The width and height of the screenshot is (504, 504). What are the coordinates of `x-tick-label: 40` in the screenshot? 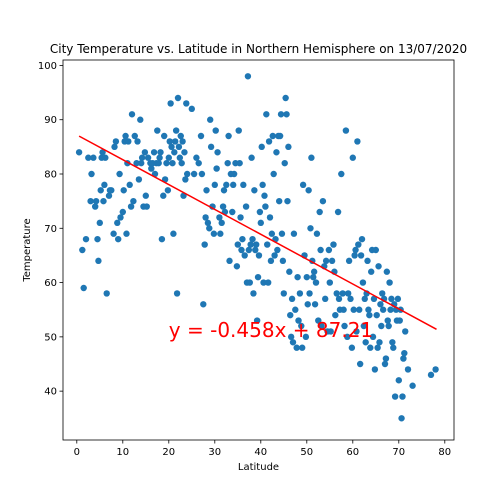 It's located at (260, 452).